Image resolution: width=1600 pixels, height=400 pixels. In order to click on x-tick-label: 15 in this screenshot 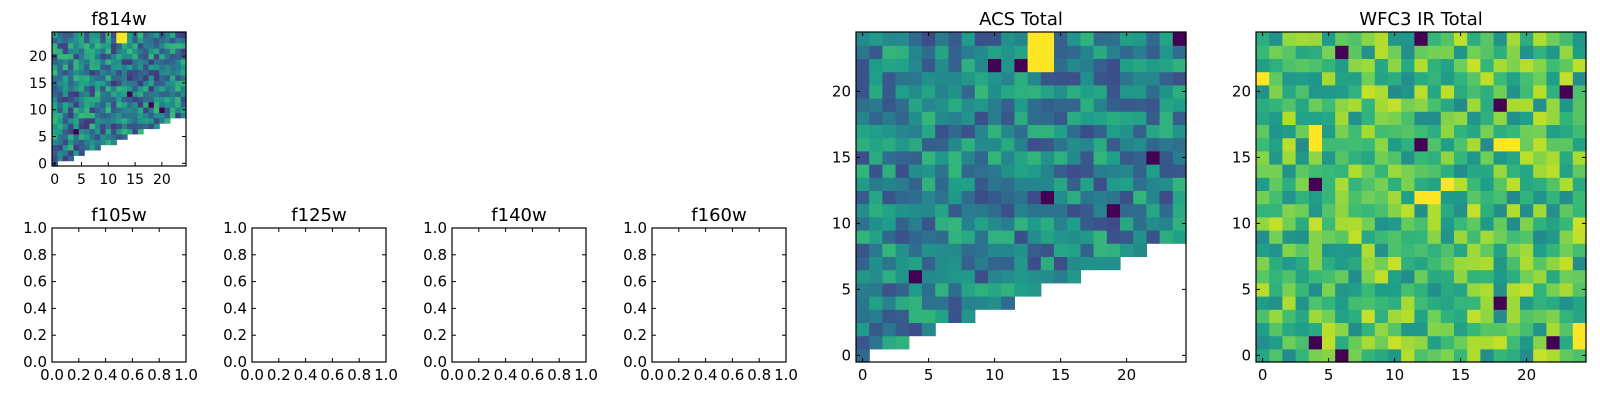, I will do `click(135, 180)`.